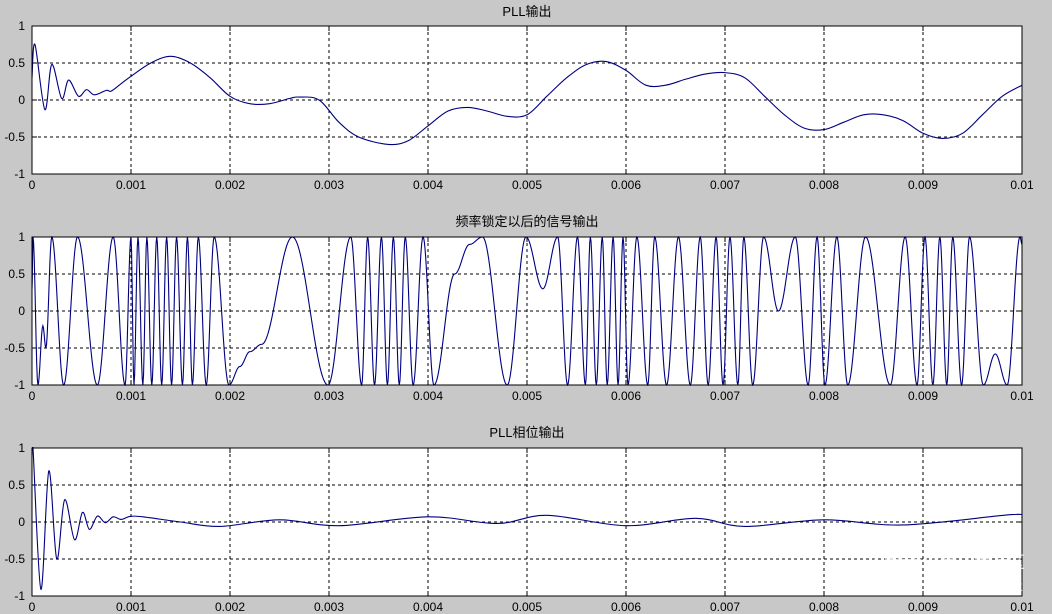 This screenshot has width=1052, height=614. I want to click on watermark: @稀土掘金技术社区, so click(948, 563).